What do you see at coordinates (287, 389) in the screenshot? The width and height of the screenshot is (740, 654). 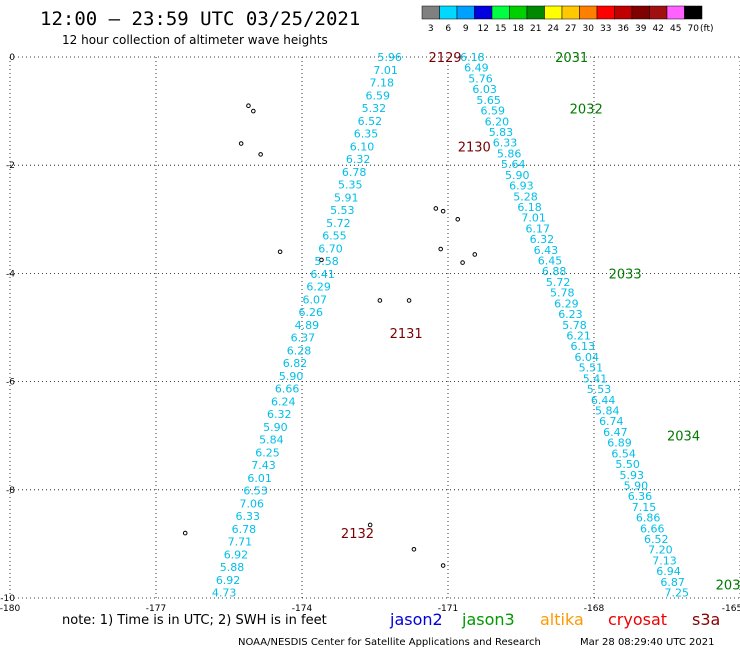 I see `swh-value: 6.66` at bounding box center [287, 389].